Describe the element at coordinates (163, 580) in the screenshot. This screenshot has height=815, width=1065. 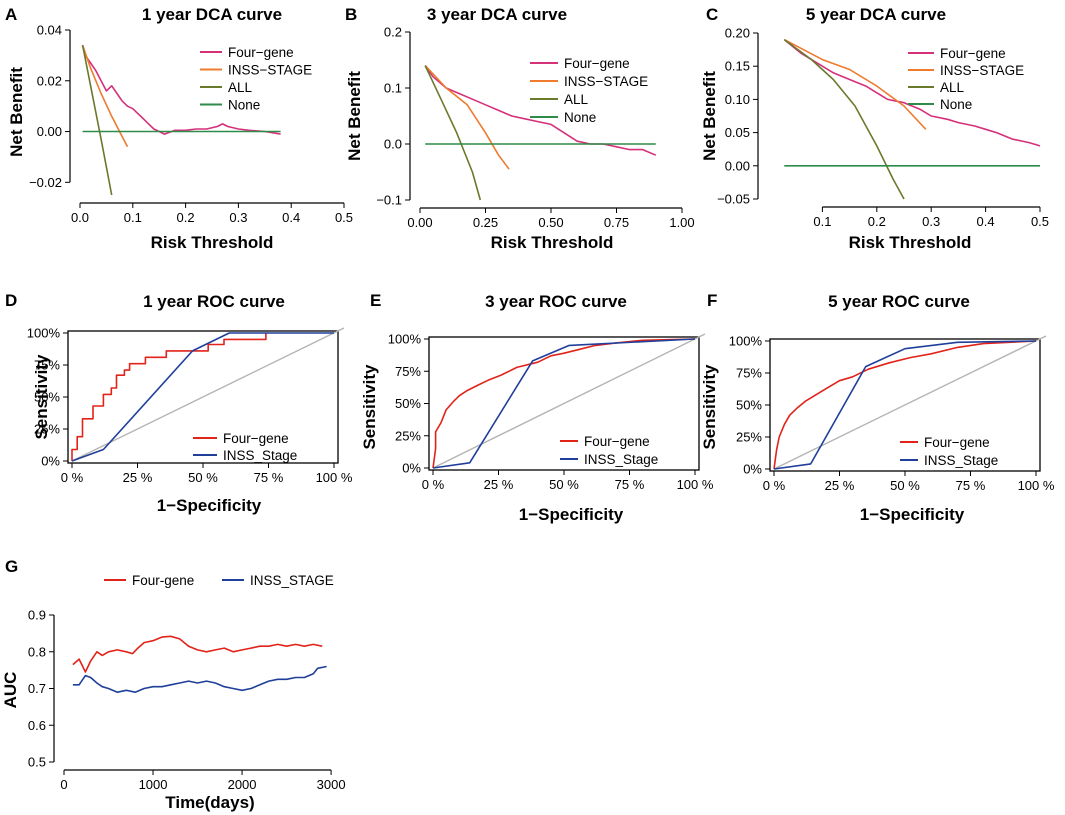
I see `legend-label: Four-gene` at that location.